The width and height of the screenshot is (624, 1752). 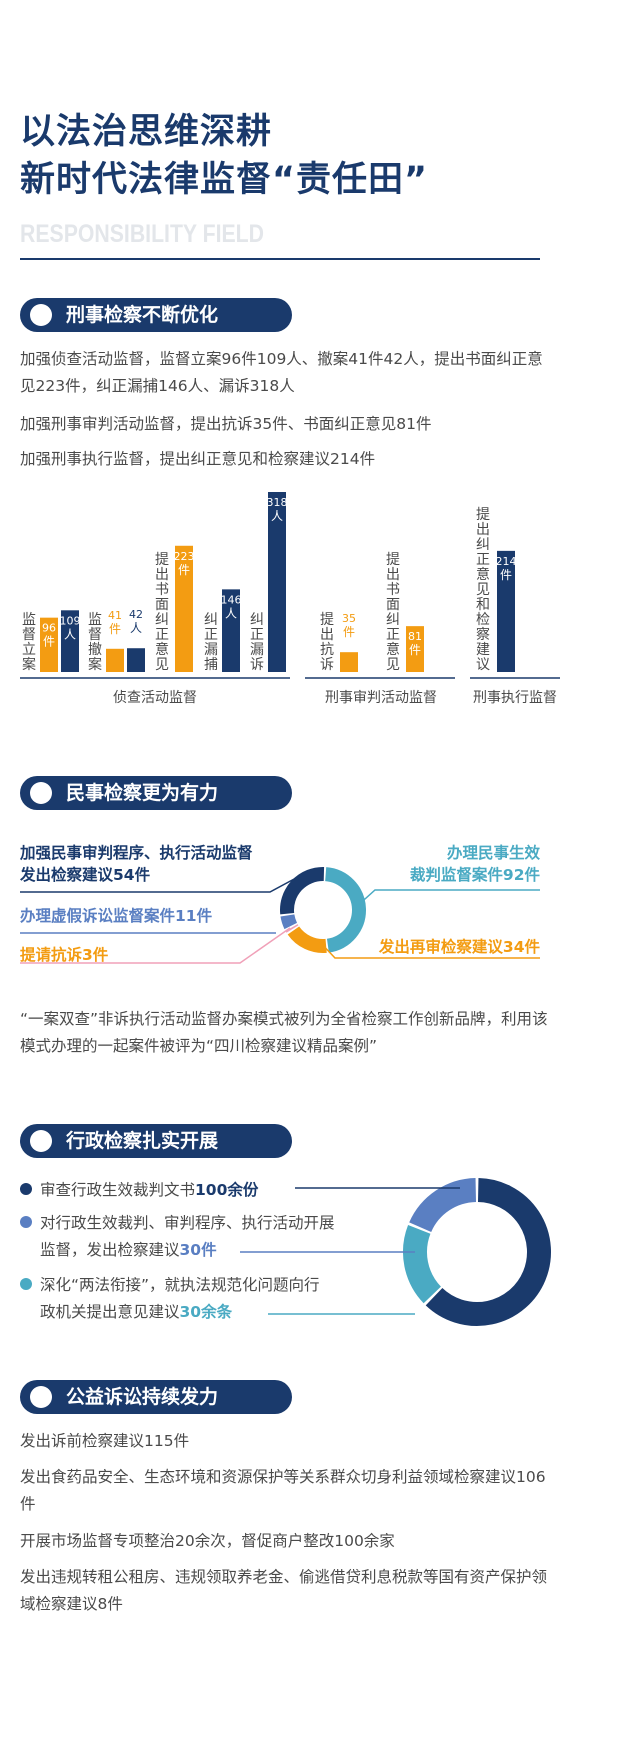 What do you see at coordinates (231, 599) in the screenshot?
I see `bar-value-label: 146` at bounding box center [231, 599].